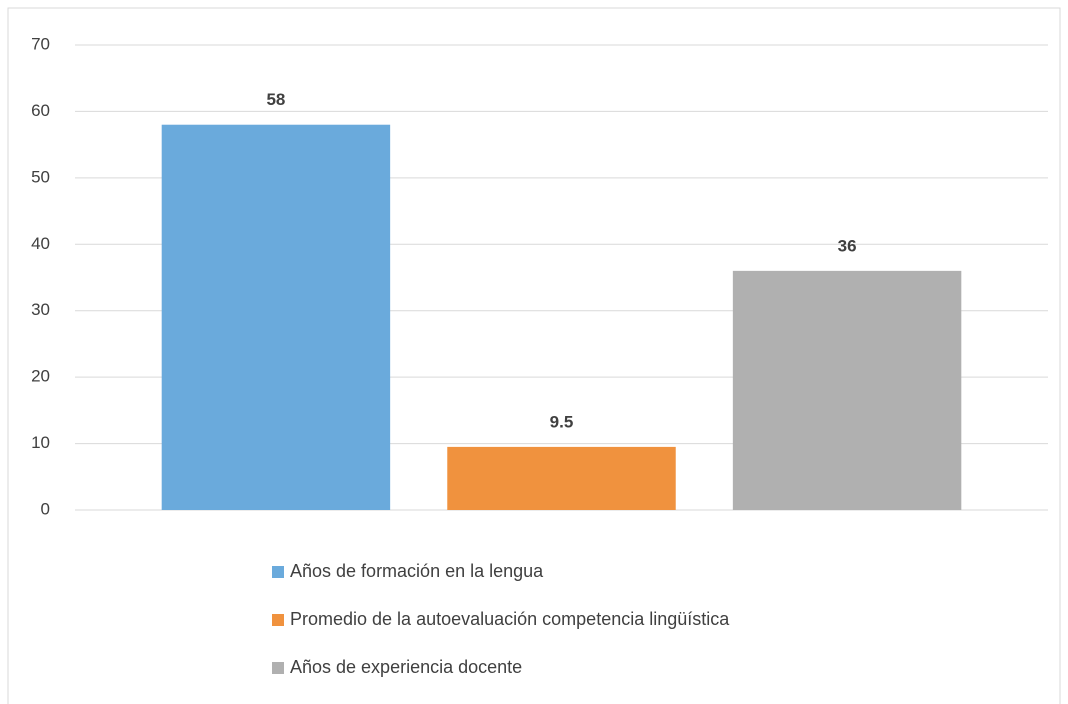 The image size is (1068, 704). I want to click on y-tick-label: 10, so click(40, 442).